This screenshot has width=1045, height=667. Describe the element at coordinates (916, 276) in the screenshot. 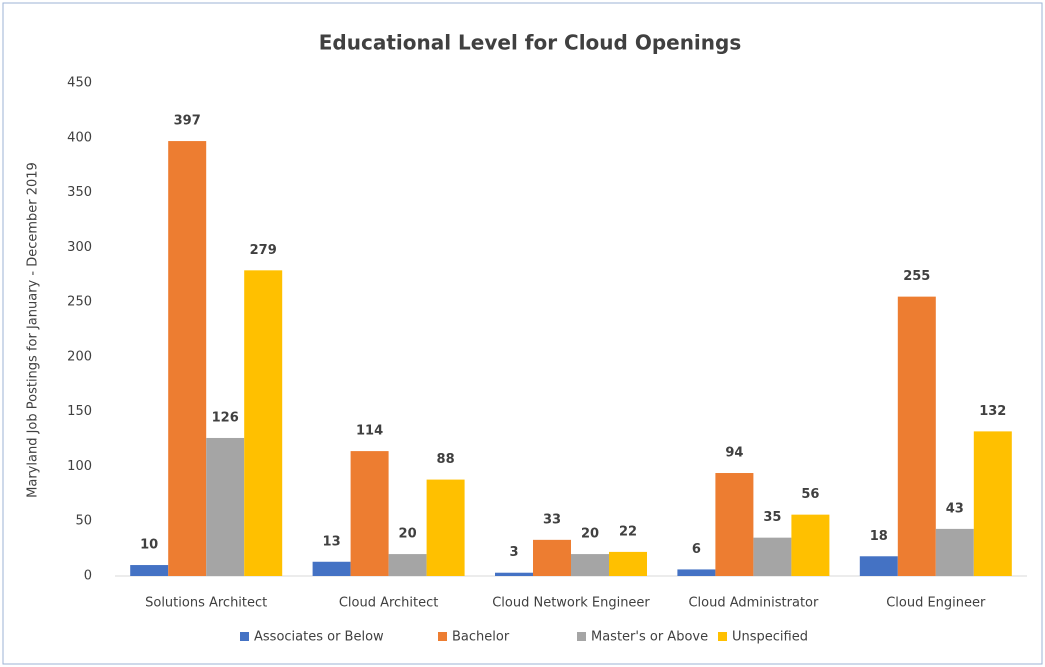

I see `data-label: 255` at that location.